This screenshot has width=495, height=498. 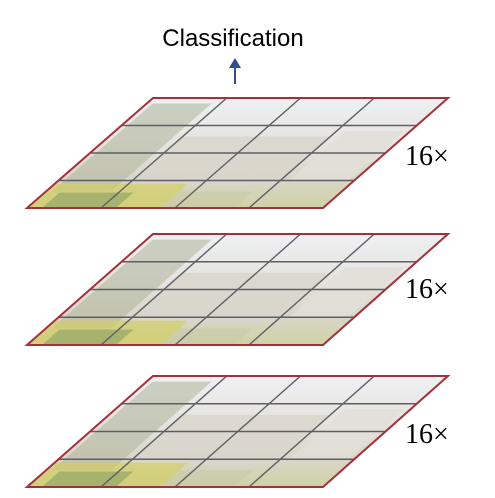 I want to click on classification-label: Classification, so click(x=232, y=38).